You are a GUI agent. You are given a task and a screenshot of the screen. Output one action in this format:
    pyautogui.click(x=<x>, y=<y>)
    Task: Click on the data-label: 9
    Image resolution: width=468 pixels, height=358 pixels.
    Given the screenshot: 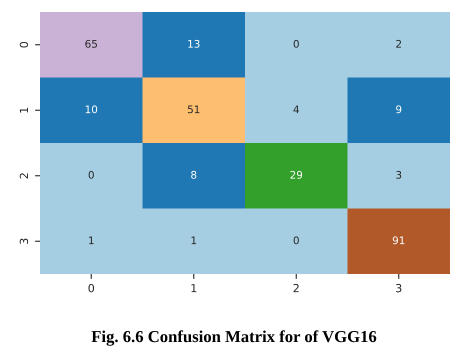 What is the action you would take?
    pyautogui.click(x=399, y=109)
    